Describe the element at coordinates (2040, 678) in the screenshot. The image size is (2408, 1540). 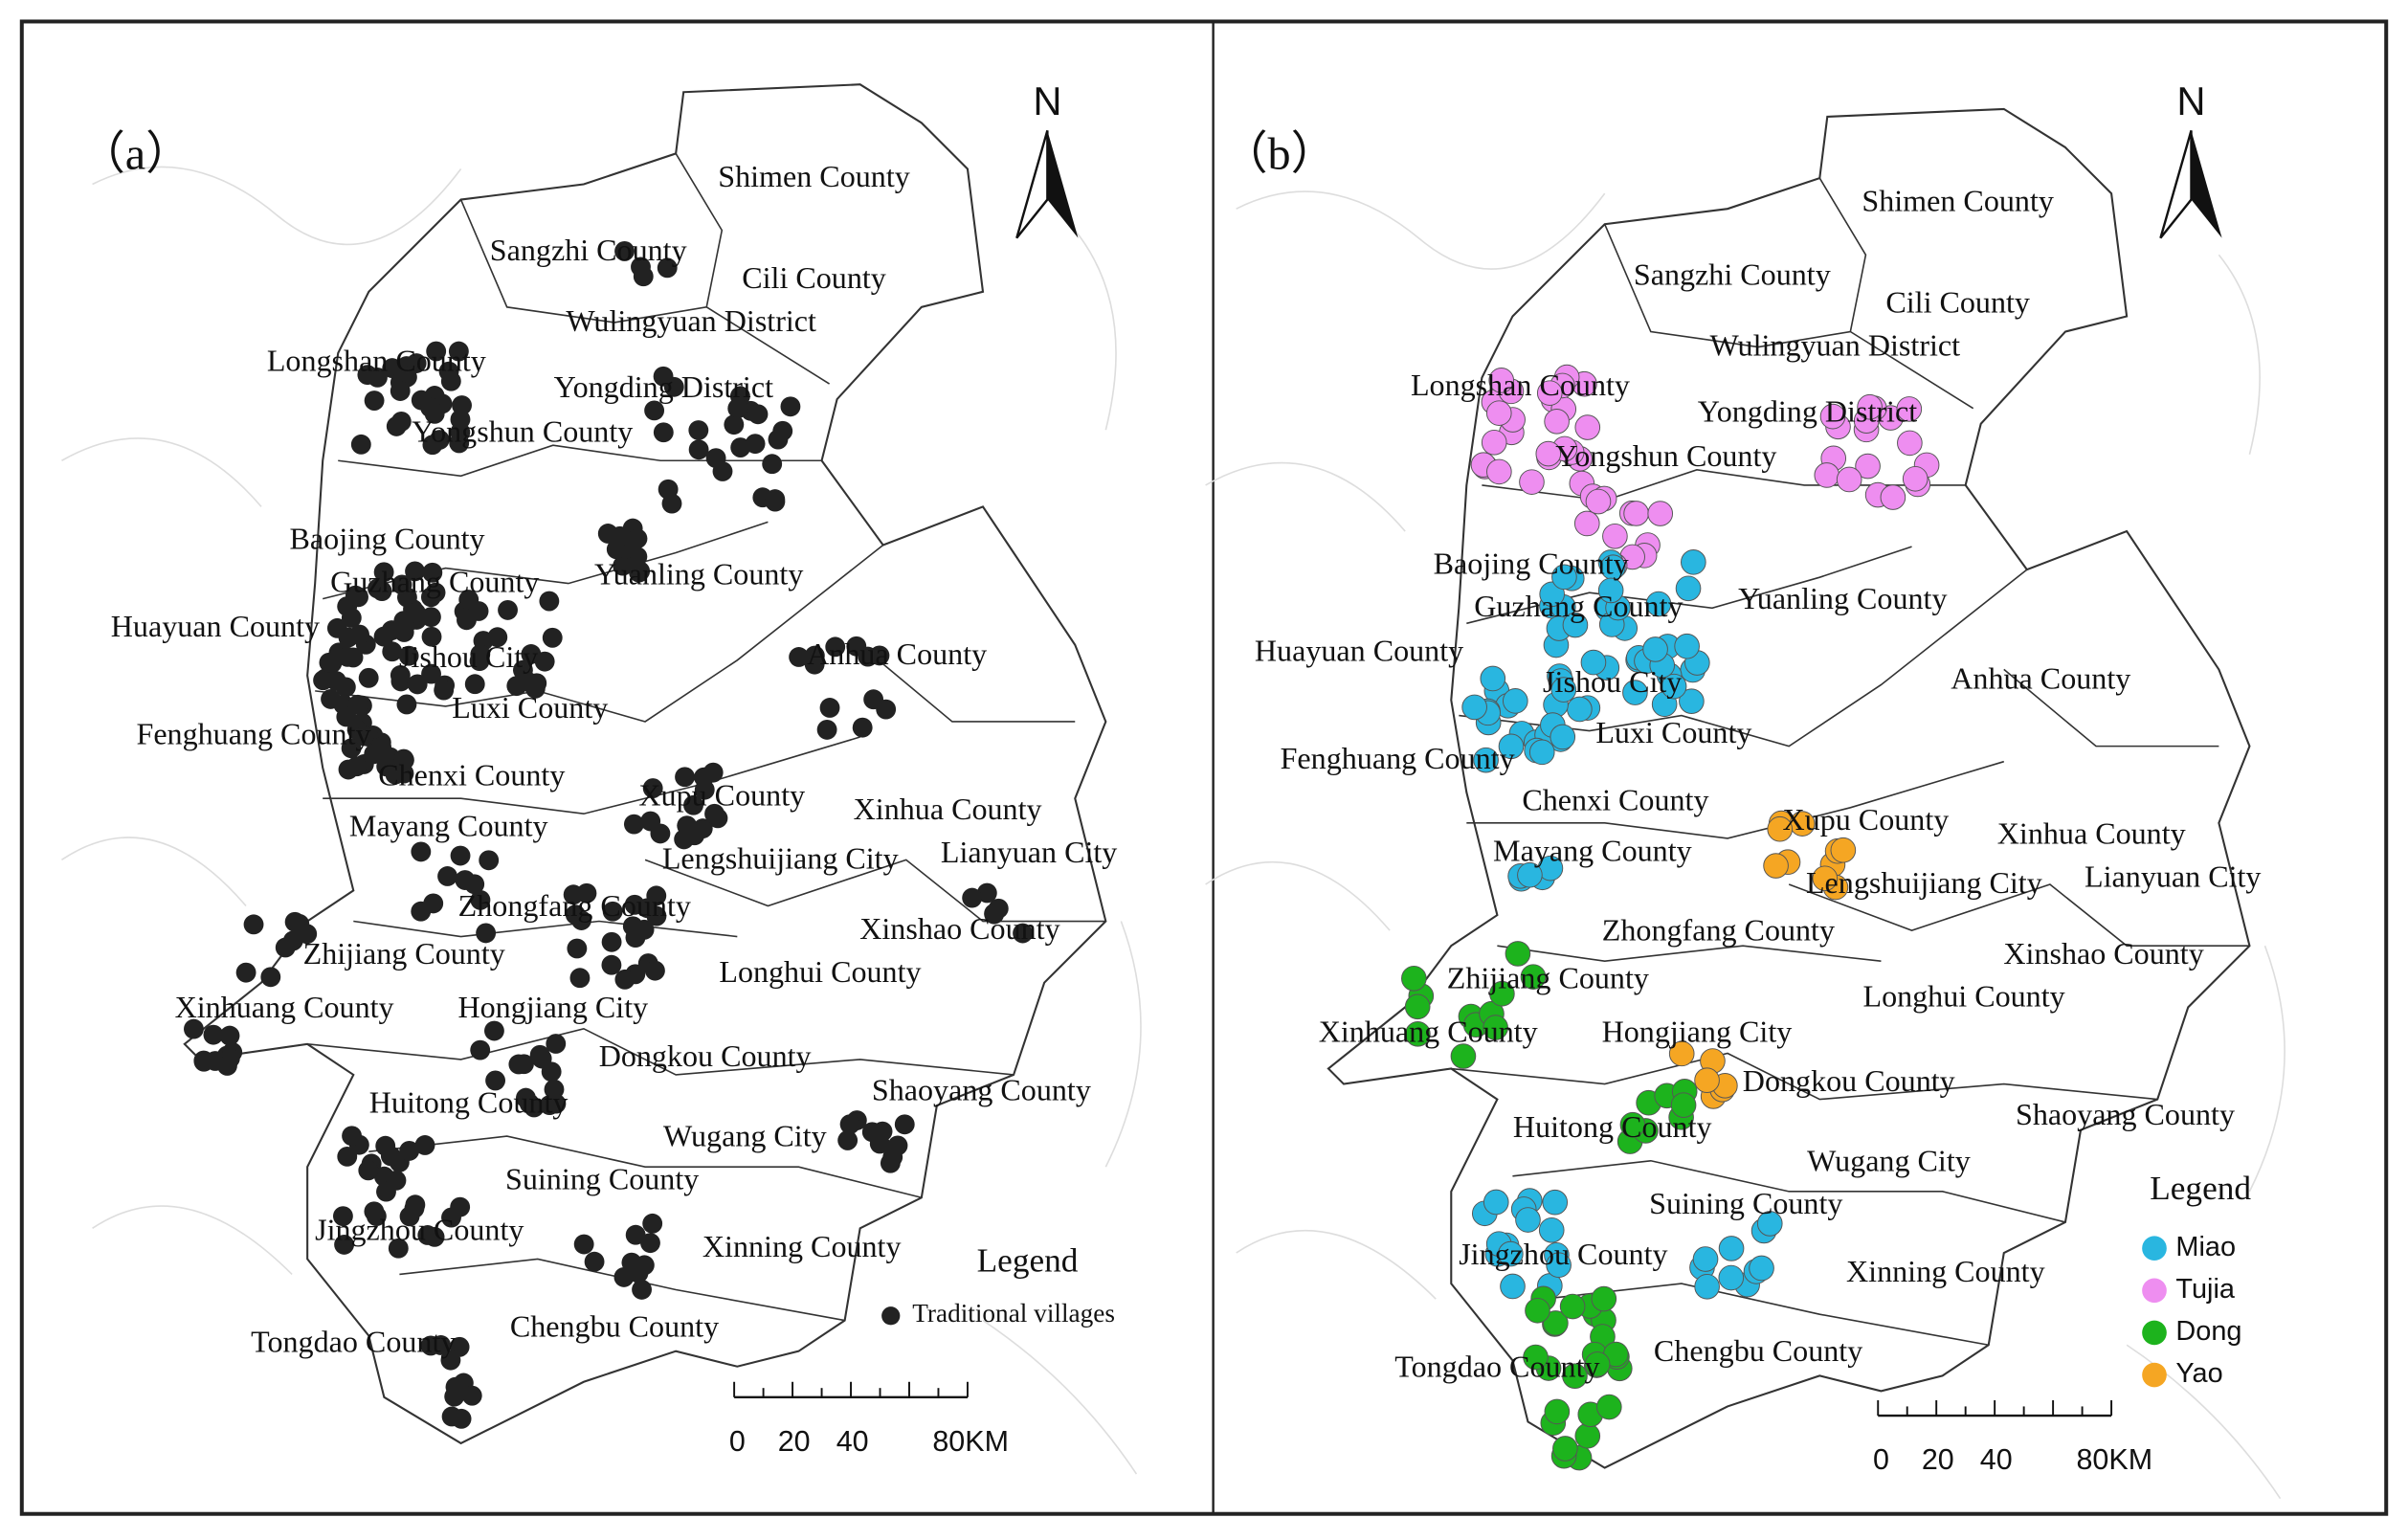
I see `county-label: Anhua County` at that location.